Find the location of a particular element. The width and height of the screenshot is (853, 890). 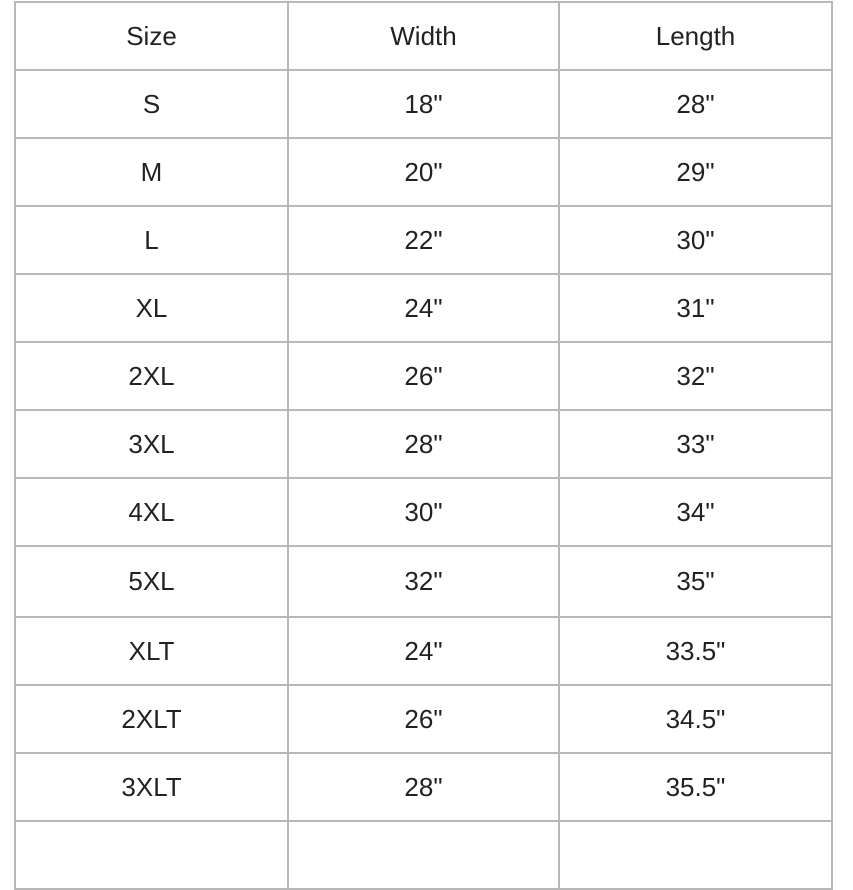

size-cell: XLT is located at coordinates (151, 651).